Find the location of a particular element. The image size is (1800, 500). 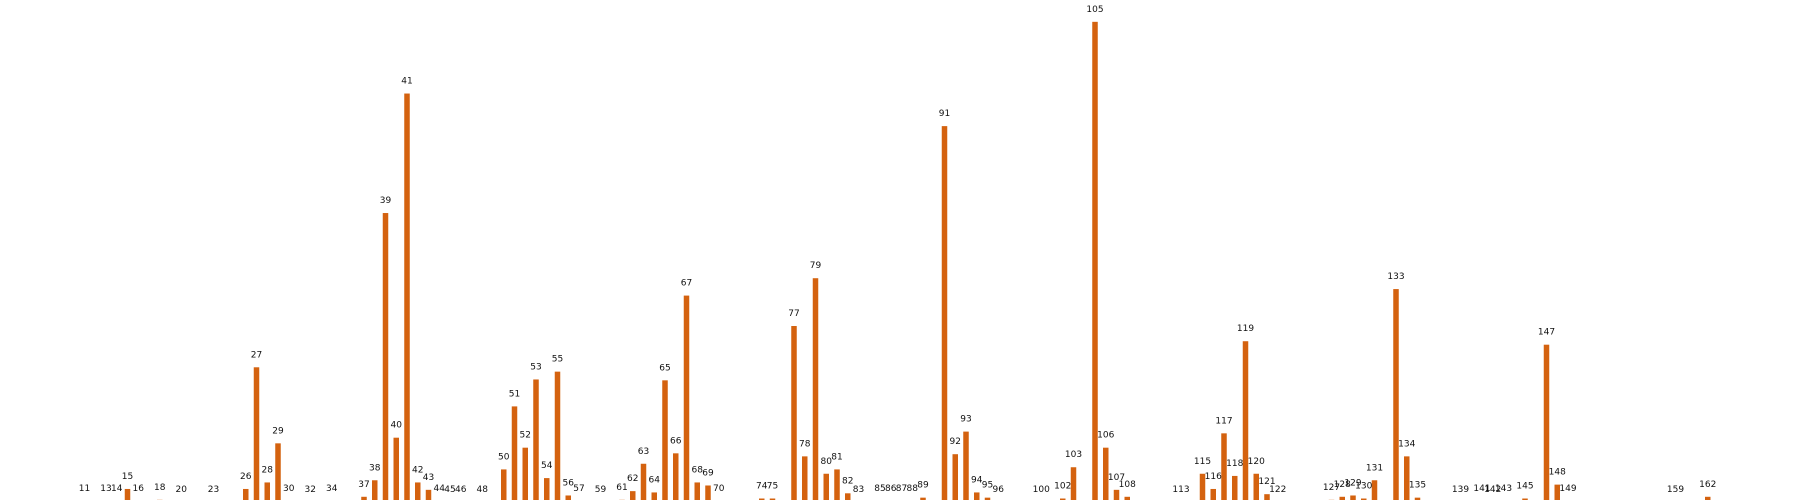

bar-label-27: 27 is located at coordinates (256, 355).